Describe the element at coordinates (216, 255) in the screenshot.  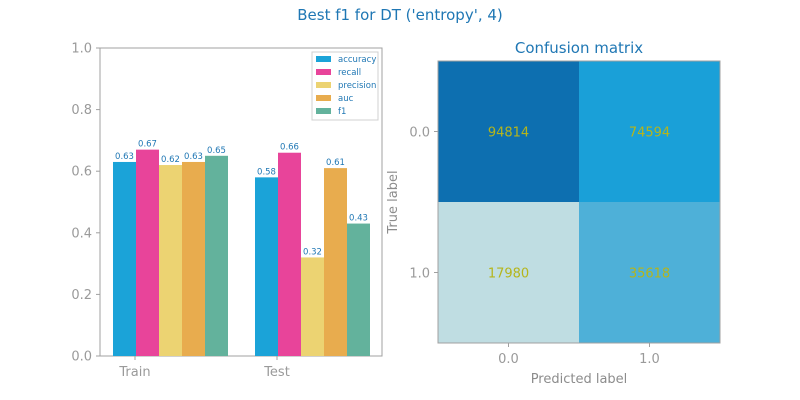
I see `bar-f1-train` at that location.